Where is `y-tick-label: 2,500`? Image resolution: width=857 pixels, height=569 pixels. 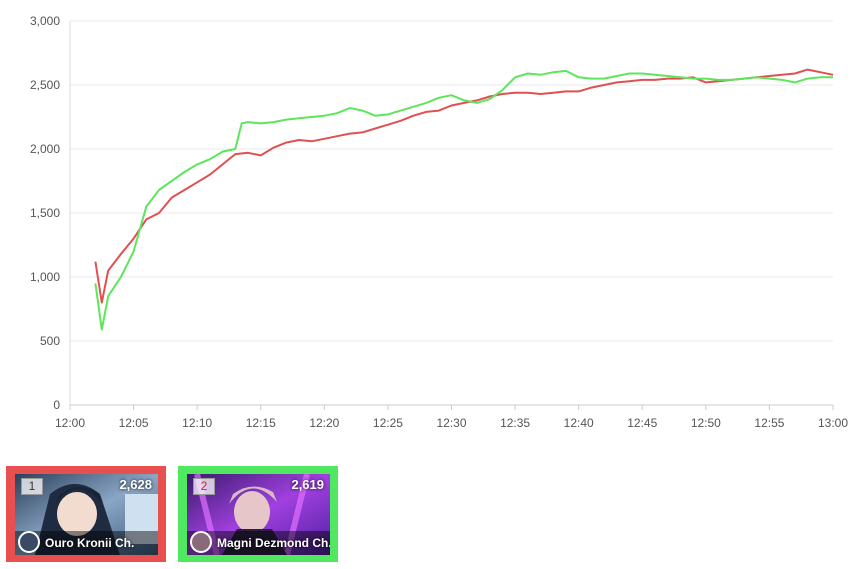 y-tick-label: 2,500 is located at coordinates (45, 85).